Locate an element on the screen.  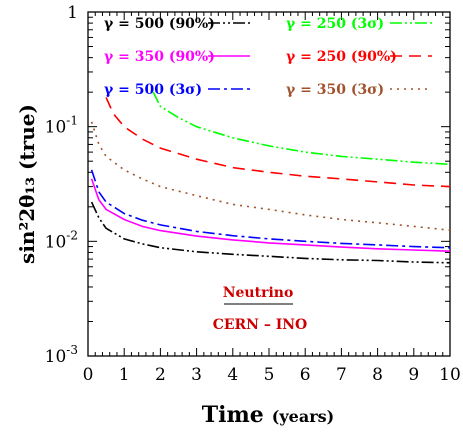
y-tick-label: 1 is located at coordinates (72, 13).